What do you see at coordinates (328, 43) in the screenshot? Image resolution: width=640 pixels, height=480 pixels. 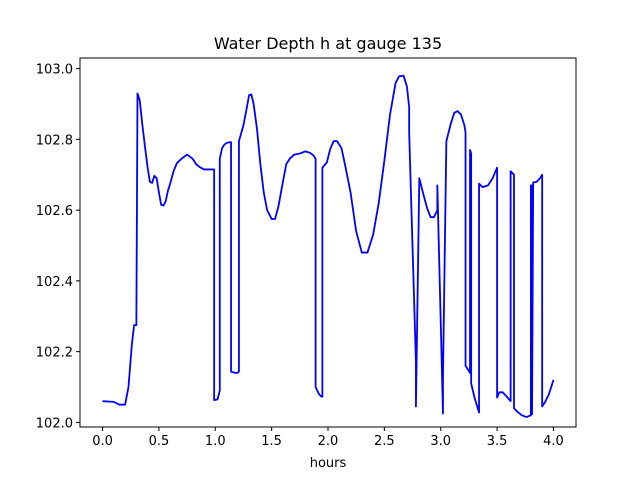 I see `chart-title: Water Depth h at gauge 135` at bounding box center [328, 43].